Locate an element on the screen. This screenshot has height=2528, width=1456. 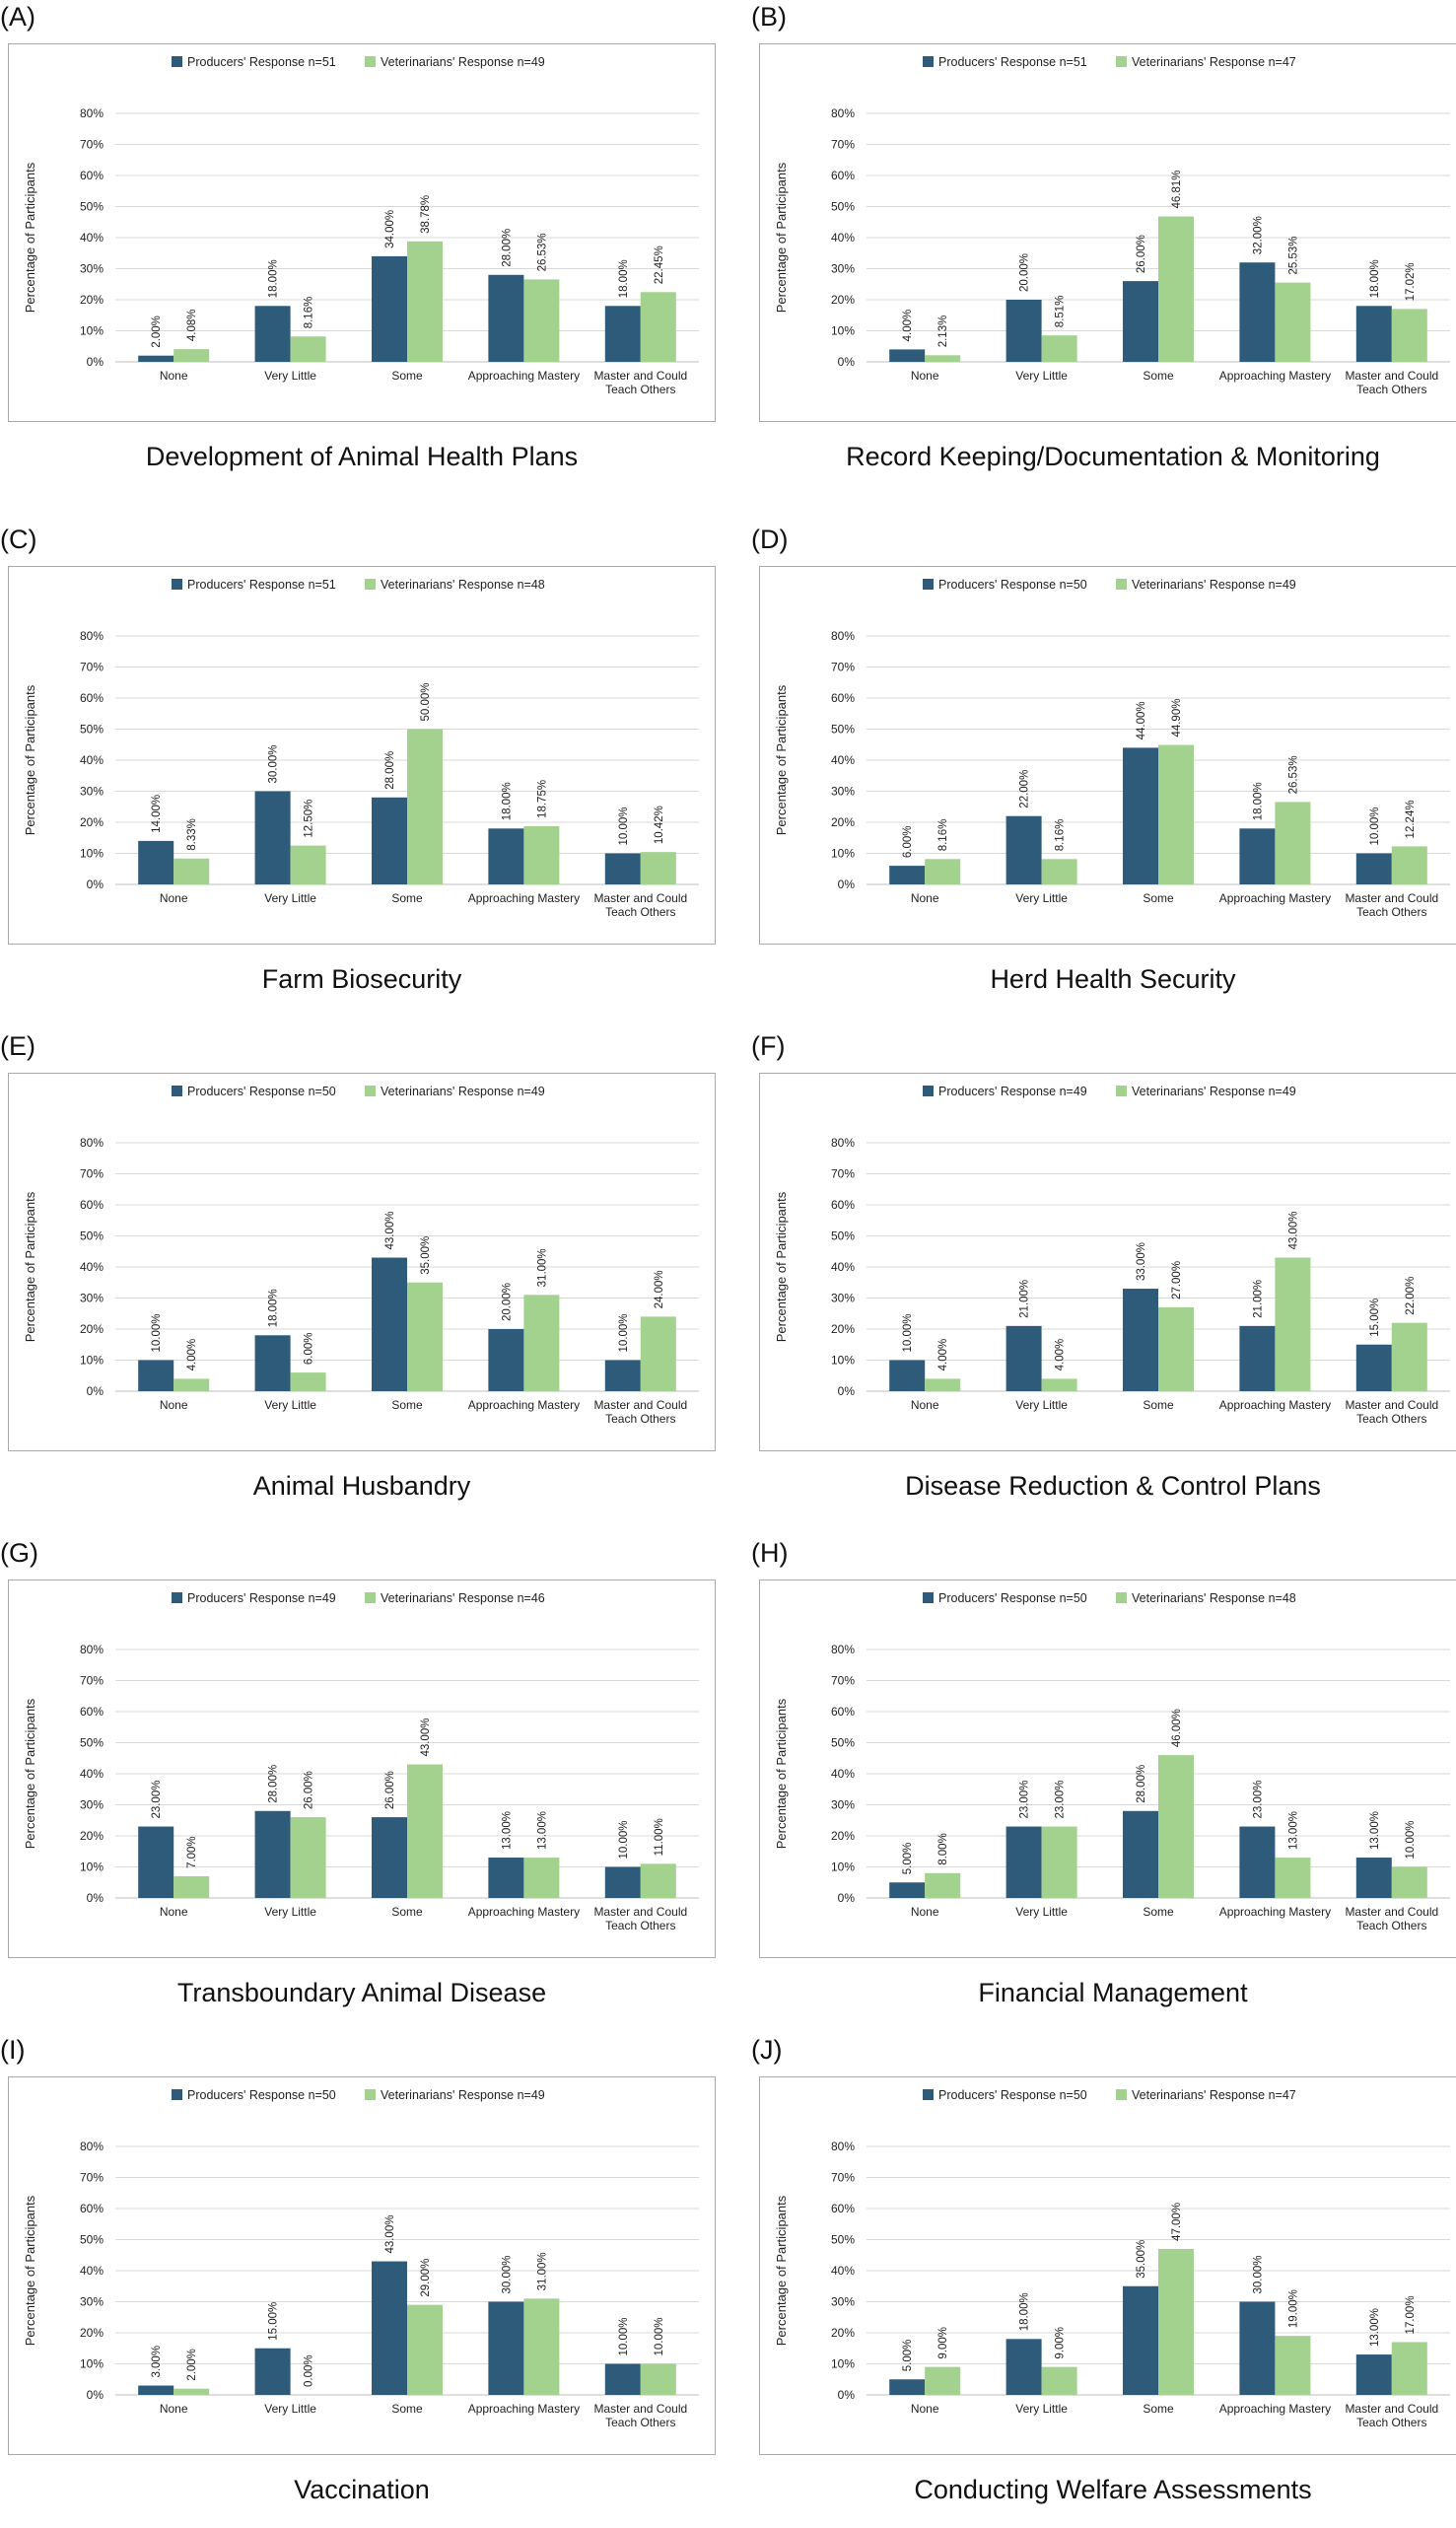
legend-label: Veterinarians' Response n=46 is located at coordinates (463, 1598).